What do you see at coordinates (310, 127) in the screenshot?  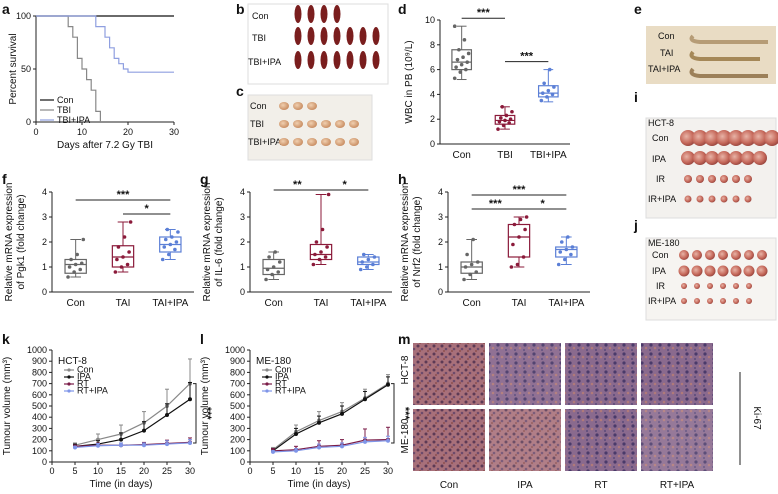 I see `thymus-photo: Con TBI TBI+IPA` at bounding box center [310, 127].